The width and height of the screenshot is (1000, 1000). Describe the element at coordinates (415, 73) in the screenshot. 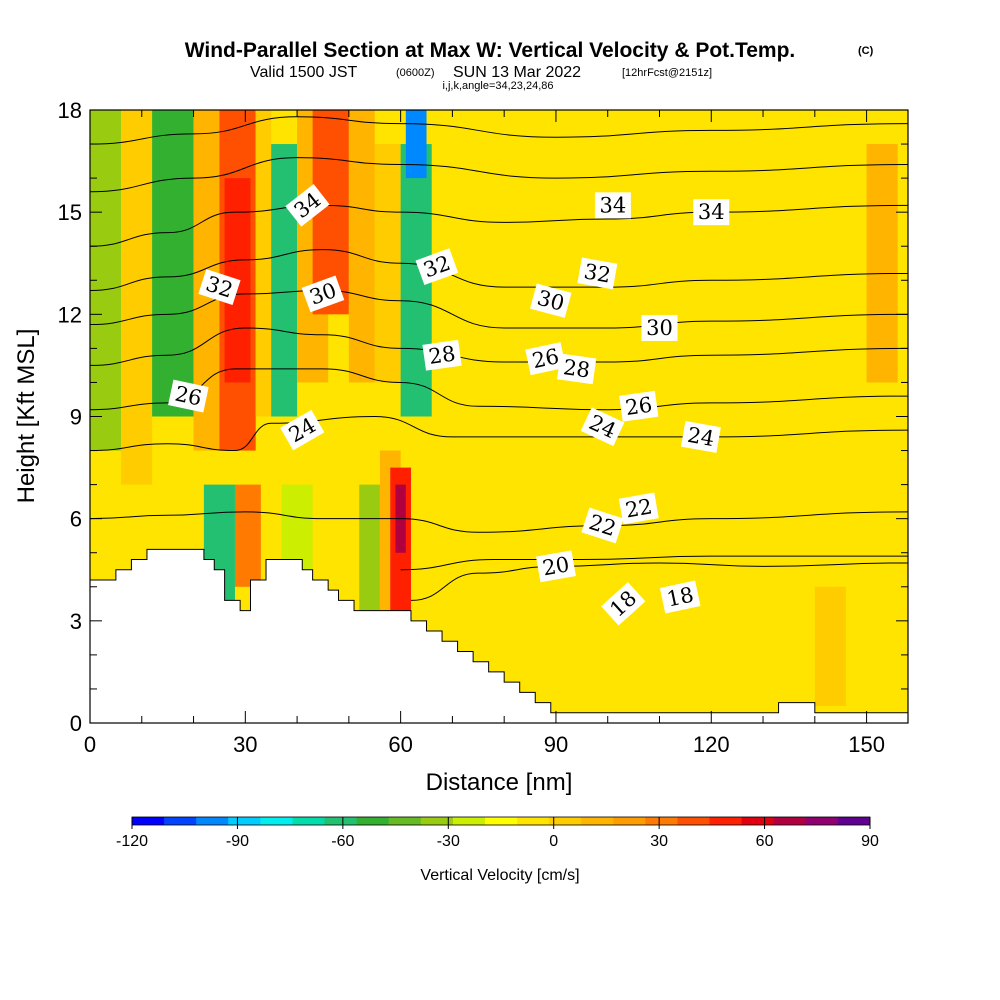

I see `subtitle-utc: (0600Z)` at that location.